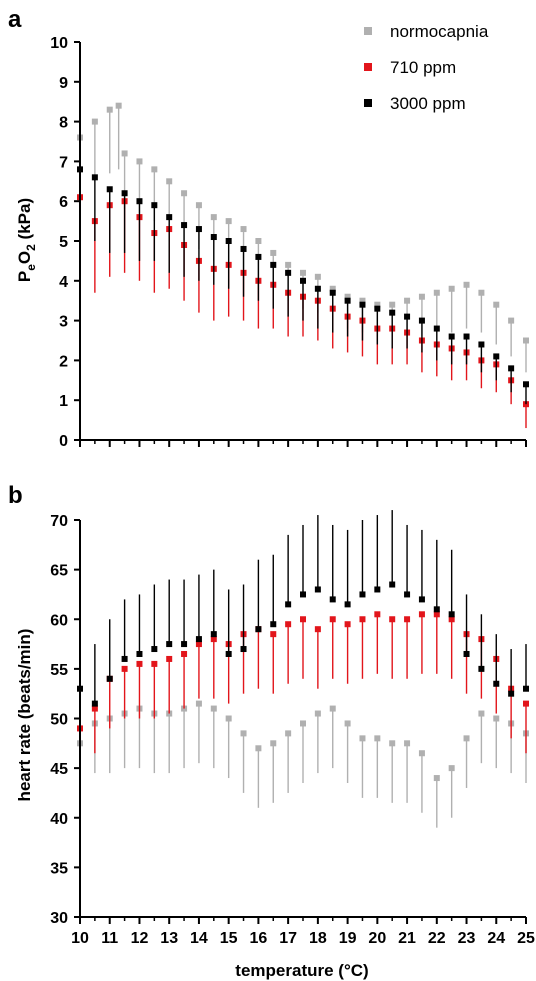  What do you see at coordinates (303, 443) in the screenshot?
I see `panel-a-x-axis` at bounding box center [303, 443].